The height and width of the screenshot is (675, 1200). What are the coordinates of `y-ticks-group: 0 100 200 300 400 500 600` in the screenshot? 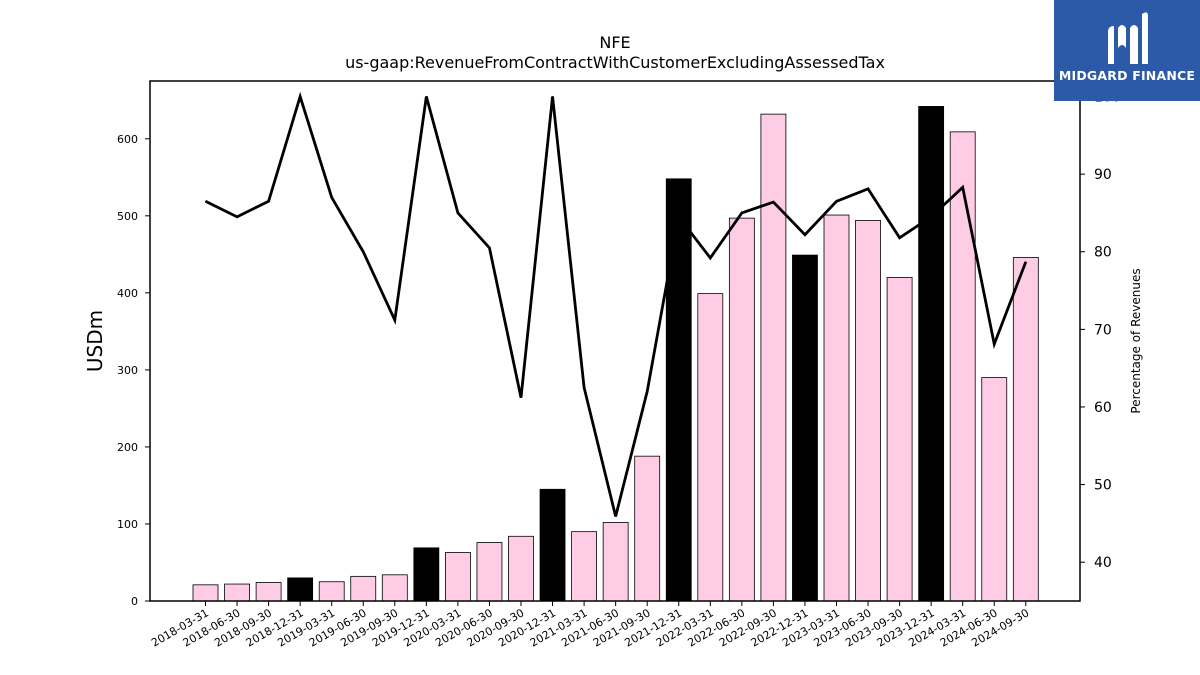 It's located at (133, 370).